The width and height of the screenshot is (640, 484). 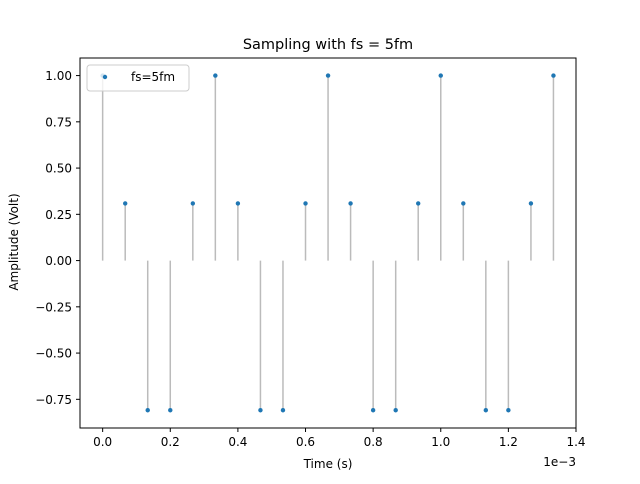 What do you see at coordinates (58, 122) in the screenshot?
I see `y-tick-label: 0.75` at bounding box center [58, 122].